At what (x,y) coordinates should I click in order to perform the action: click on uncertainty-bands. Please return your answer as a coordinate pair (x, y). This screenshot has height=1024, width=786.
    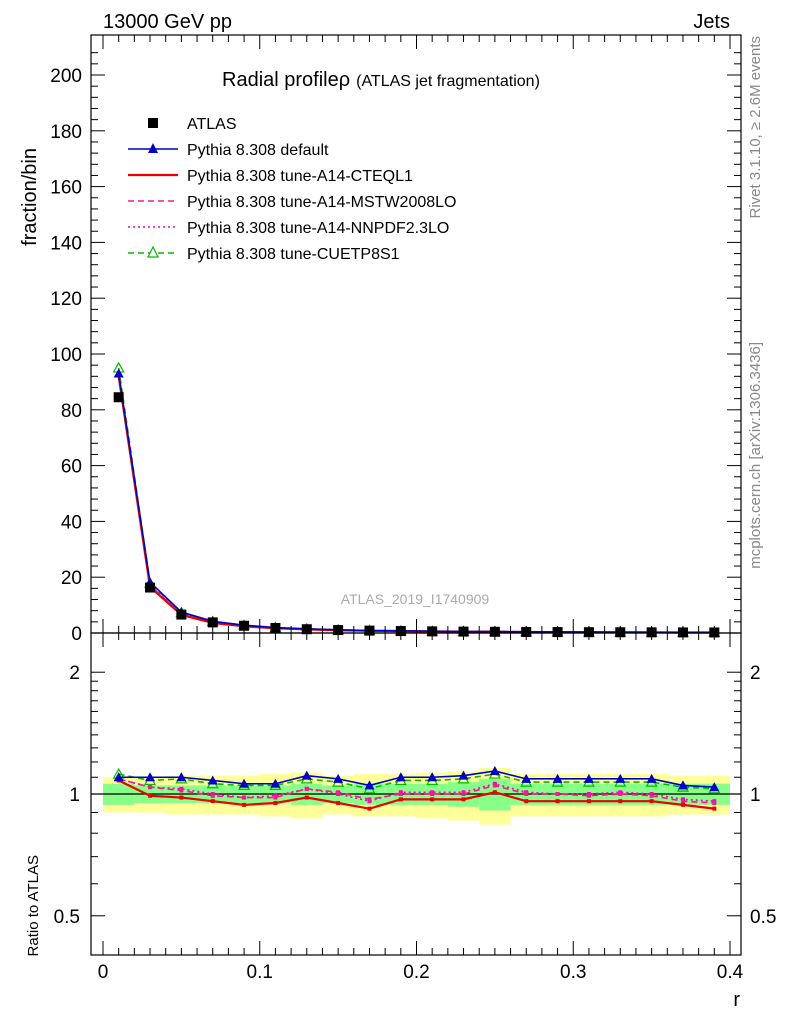
    Looking at the image, I should click on (416, 796).